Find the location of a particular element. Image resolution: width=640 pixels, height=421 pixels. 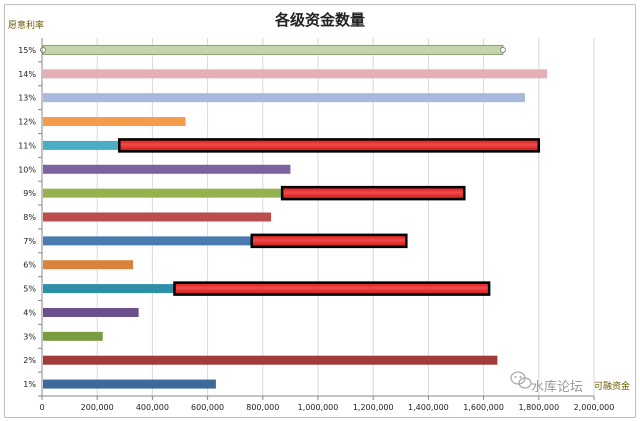

bar-12pct is located at coordinates (114, 122).